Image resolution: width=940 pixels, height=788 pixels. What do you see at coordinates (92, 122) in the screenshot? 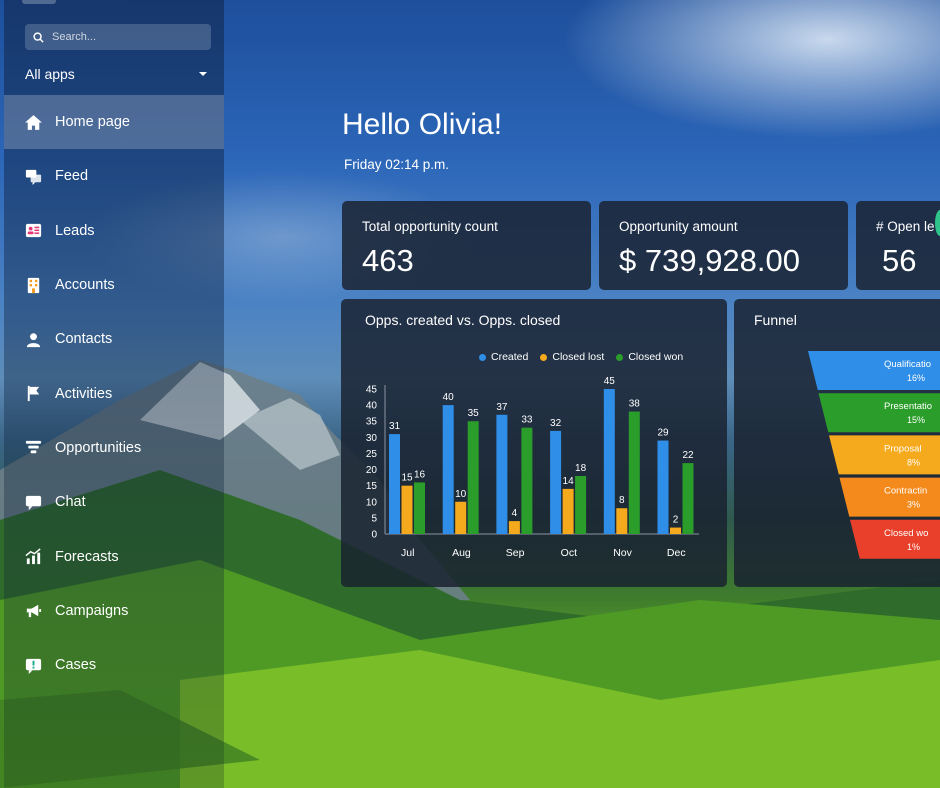
I see `sidebar-item-label: Home page` at bounding box center [92, 122].